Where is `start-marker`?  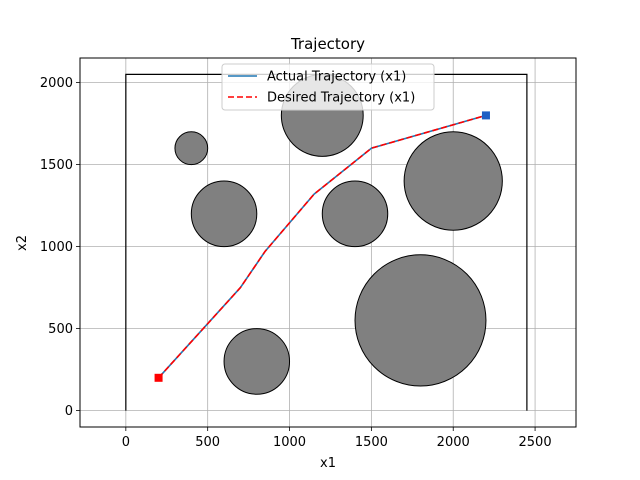
start-marker is located at coordinates (158, 377).